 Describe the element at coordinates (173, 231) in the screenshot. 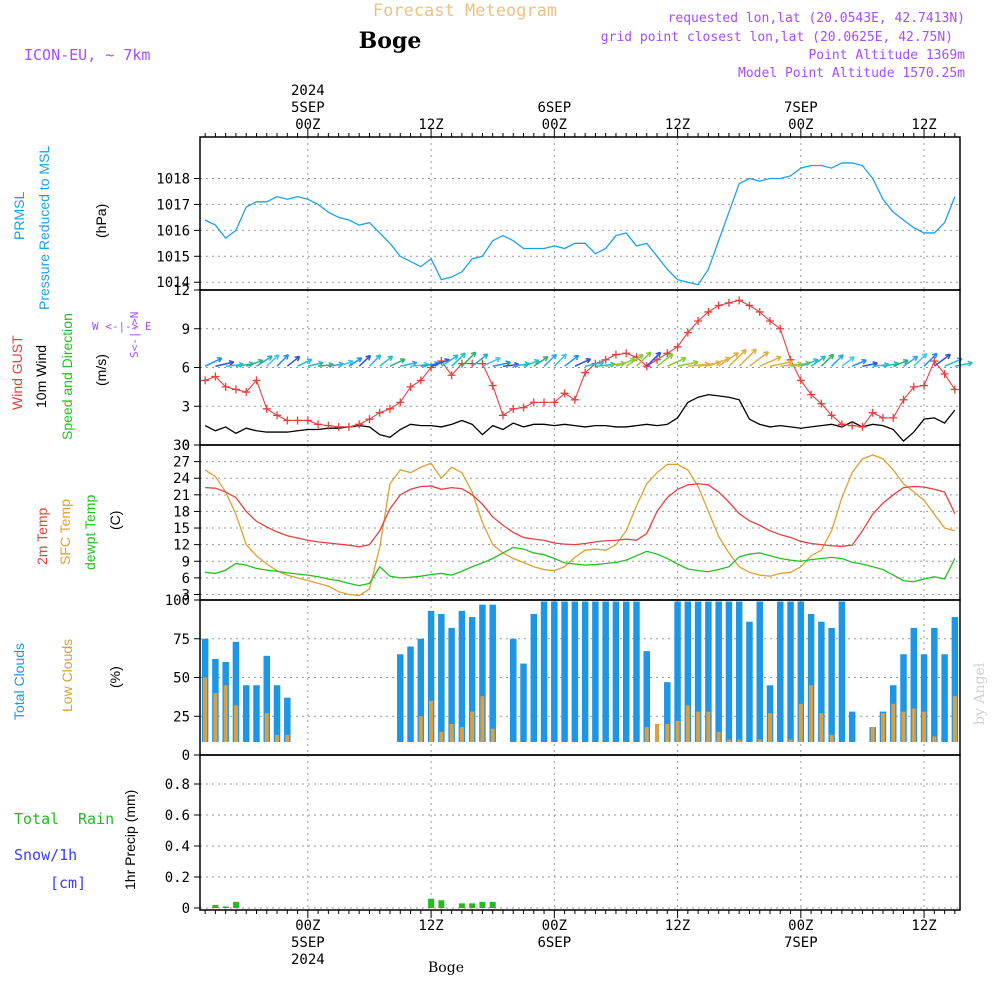

I see `pressure-tick-label: 1016` at that location.